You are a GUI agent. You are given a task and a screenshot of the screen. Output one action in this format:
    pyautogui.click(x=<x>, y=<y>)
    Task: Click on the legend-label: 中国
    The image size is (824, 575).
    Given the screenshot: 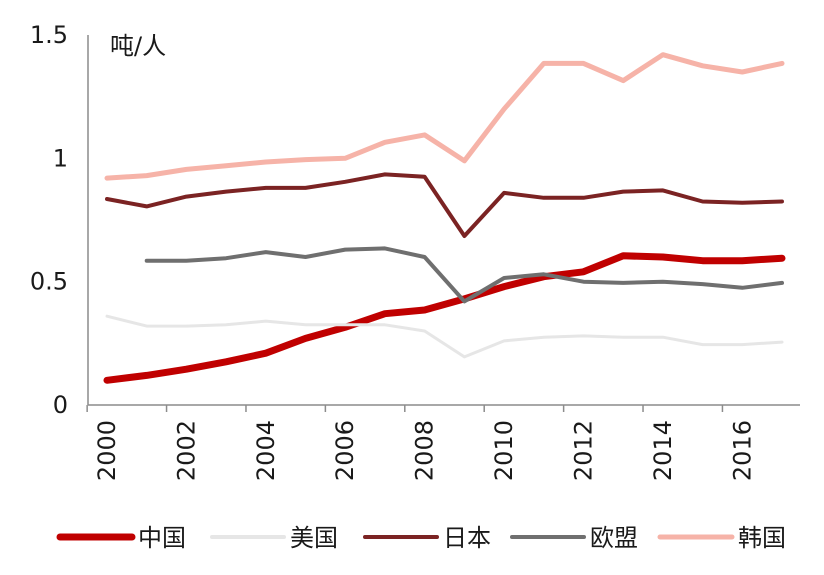 What is the action you would take?
    pyautogui.click(x=162, y=538)
    